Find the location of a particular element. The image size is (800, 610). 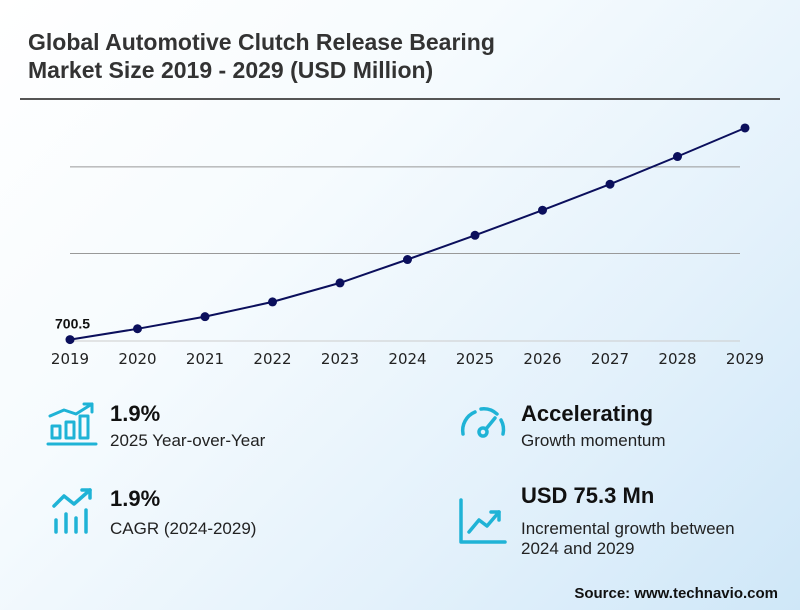

x-tick-label-2026: 2026 is located at coordinates (542, 359).